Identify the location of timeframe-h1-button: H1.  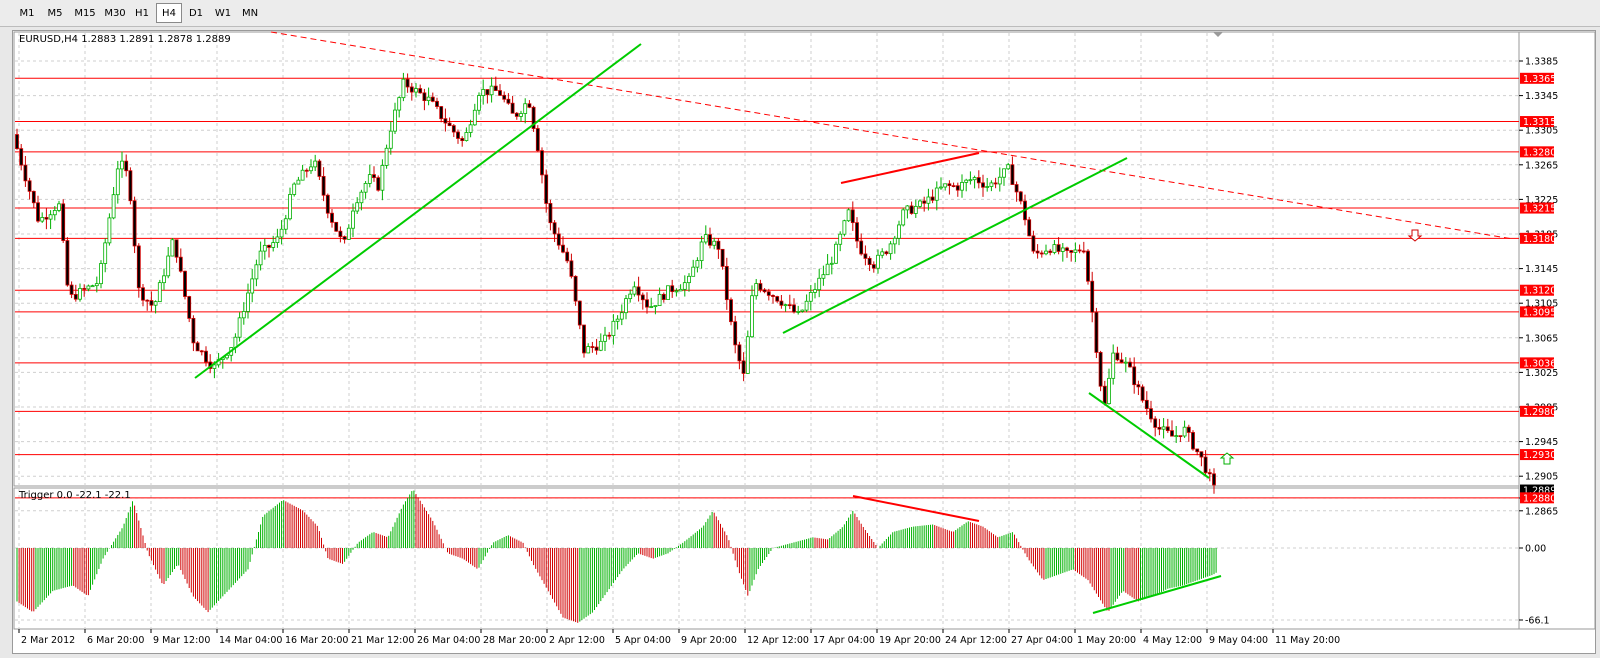
(142, 13).